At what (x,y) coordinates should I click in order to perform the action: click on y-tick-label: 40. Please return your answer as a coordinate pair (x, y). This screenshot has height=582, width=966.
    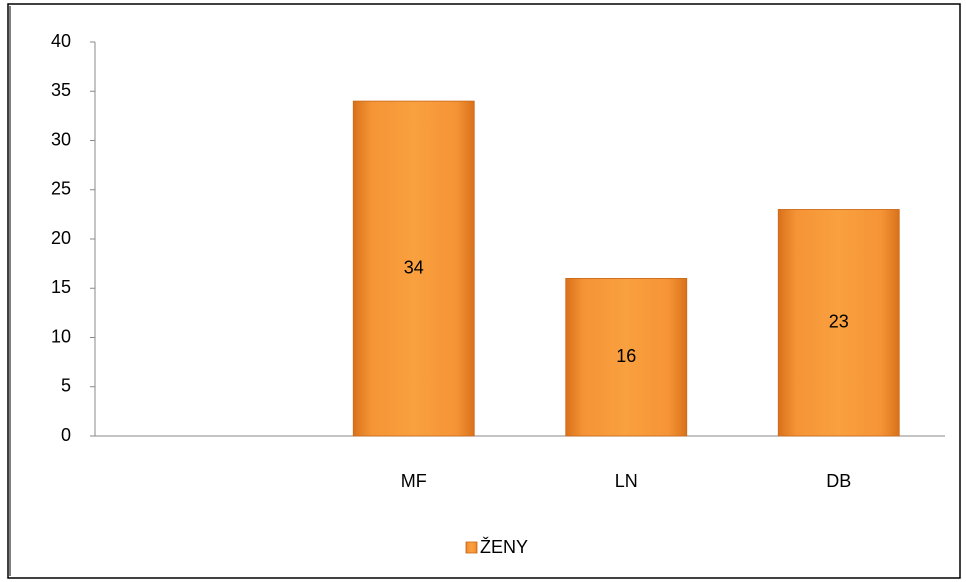
    Looking at the image, I should click on (61, 41).